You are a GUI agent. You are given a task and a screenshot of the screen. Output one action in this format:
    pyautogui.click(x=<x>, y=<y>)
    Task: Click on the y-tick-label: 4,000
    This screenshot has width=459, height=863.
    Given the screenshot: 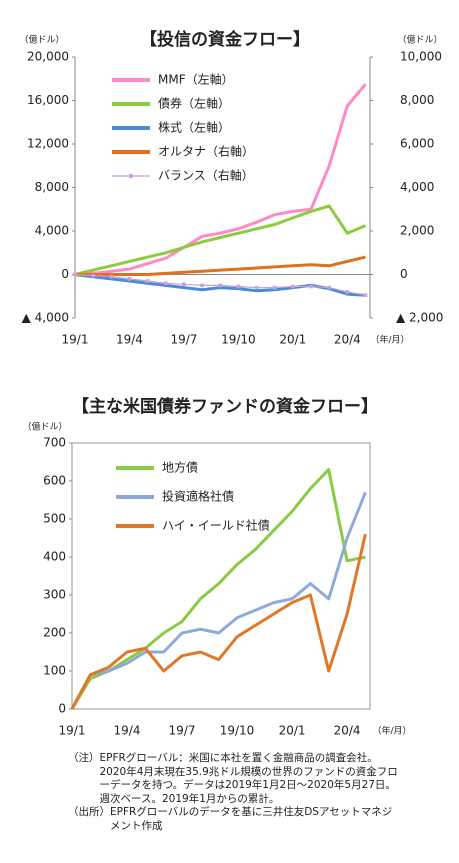 What is the action you would take?
    pyautogui.click(x=52, y=231)
    